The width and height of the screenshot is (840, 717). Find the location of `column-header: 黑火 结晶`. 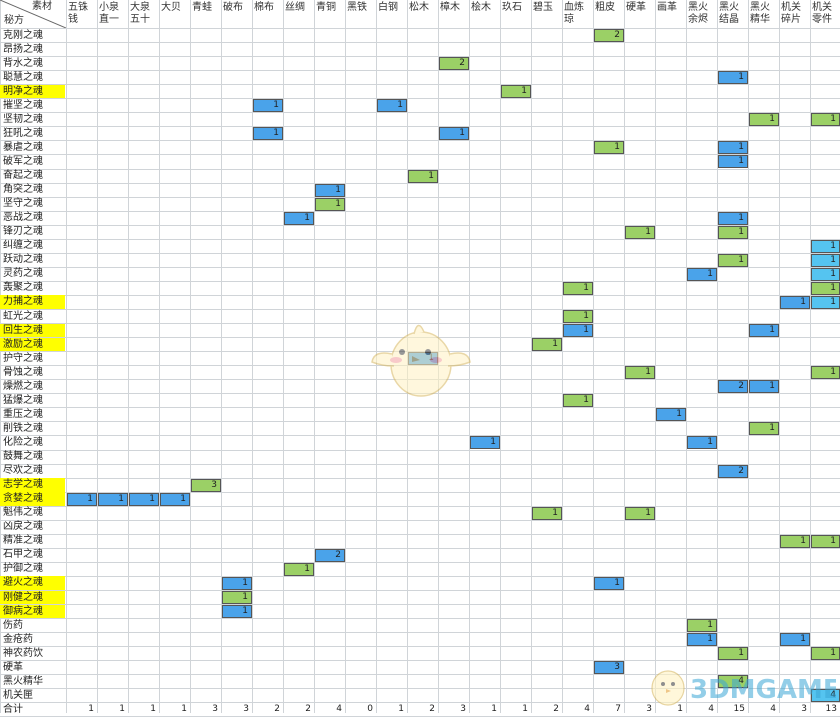

column-header: 黑火 结晶 is located at coordinates (729, 13).